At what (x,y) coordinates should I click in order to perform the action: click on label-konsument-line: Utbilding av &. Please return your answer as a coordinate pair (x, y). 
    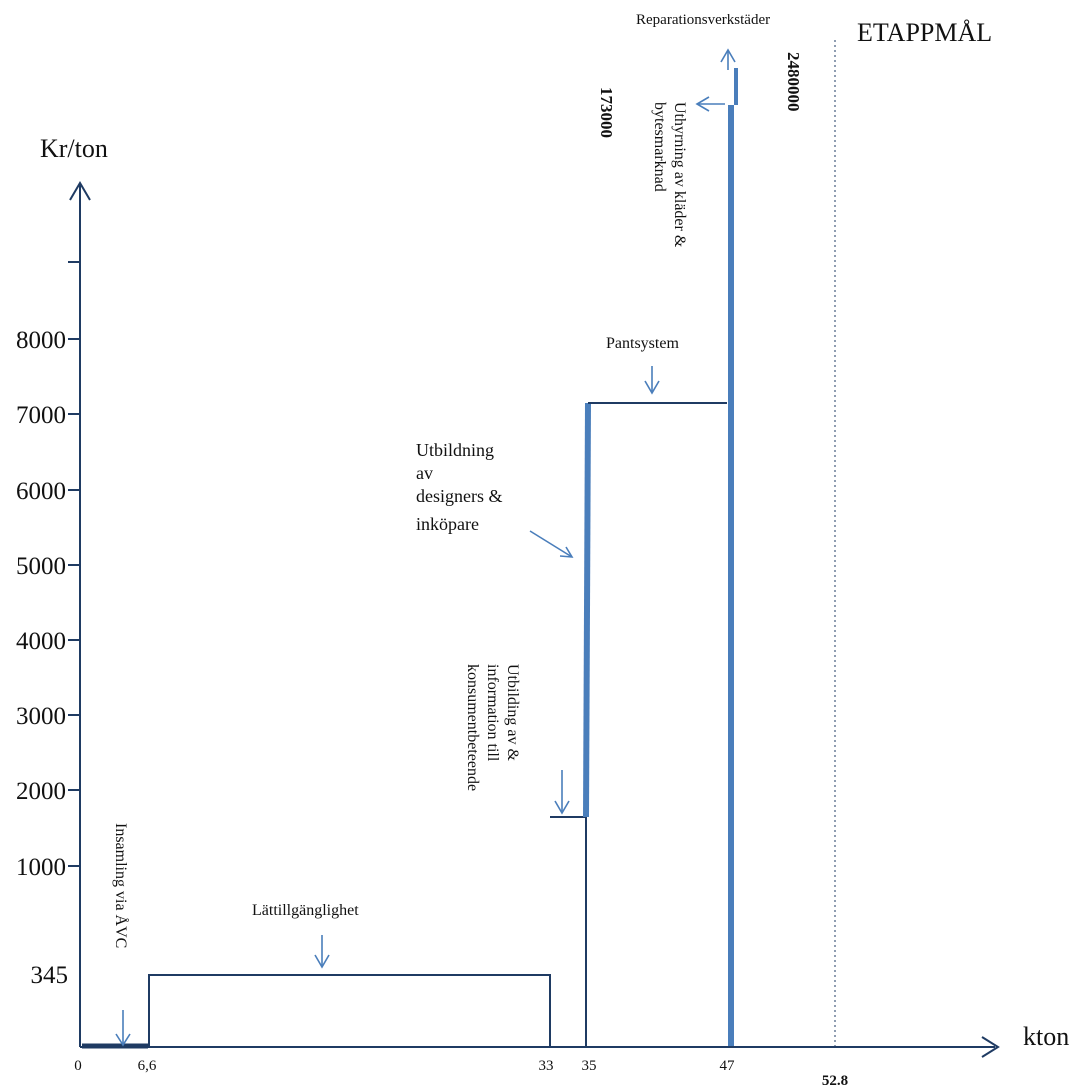
    Looking at the image, I should click on (512, 712).